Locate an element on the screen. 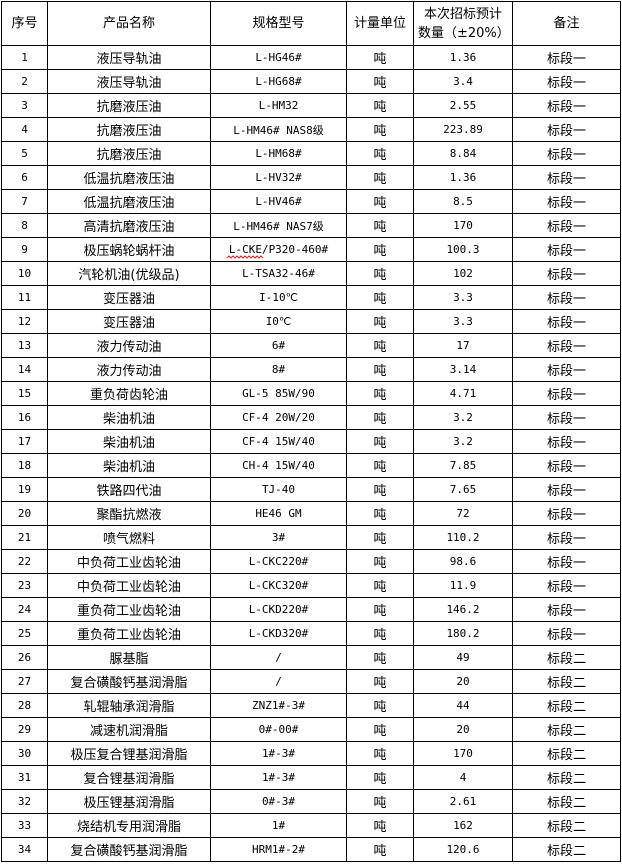  cell-no: 30 is located at coordinates (24, 753).